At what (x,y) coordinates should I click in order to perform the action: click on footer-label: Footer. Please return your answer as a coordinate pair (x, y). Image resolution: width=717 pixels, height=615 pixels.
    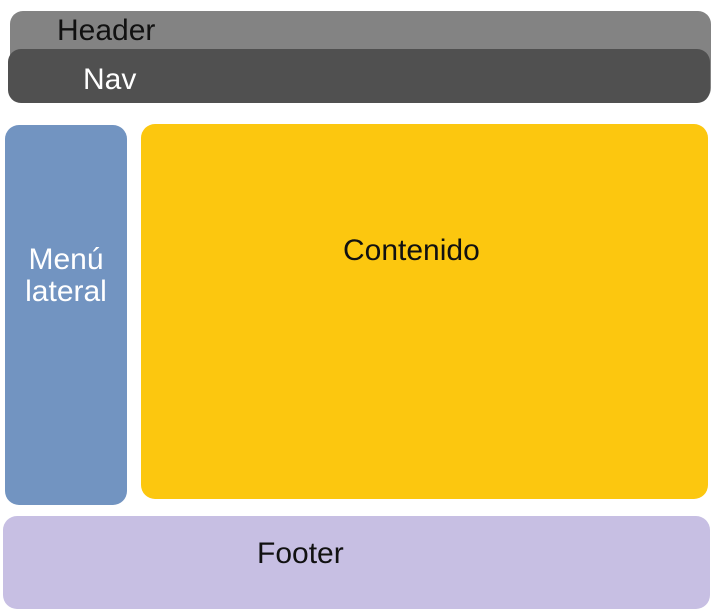
    Looking at the image, I should click on (300, 553).